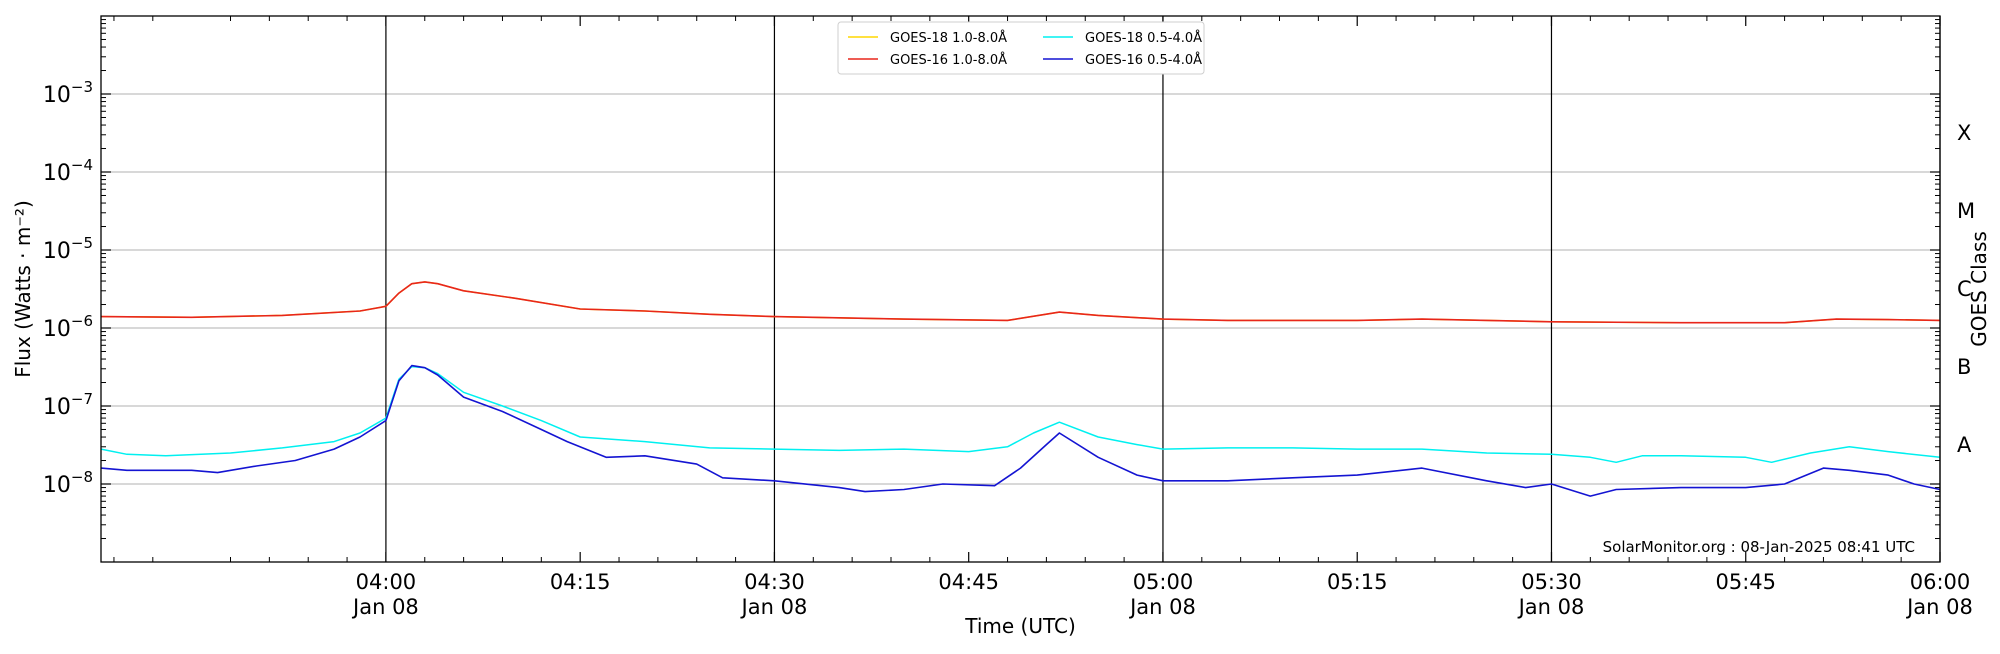 The image size is (2000, 654). Describe the element at coordinates (68, 249) in the screenshot. I see `y-tick-label: 10⁻⁵` at that location.